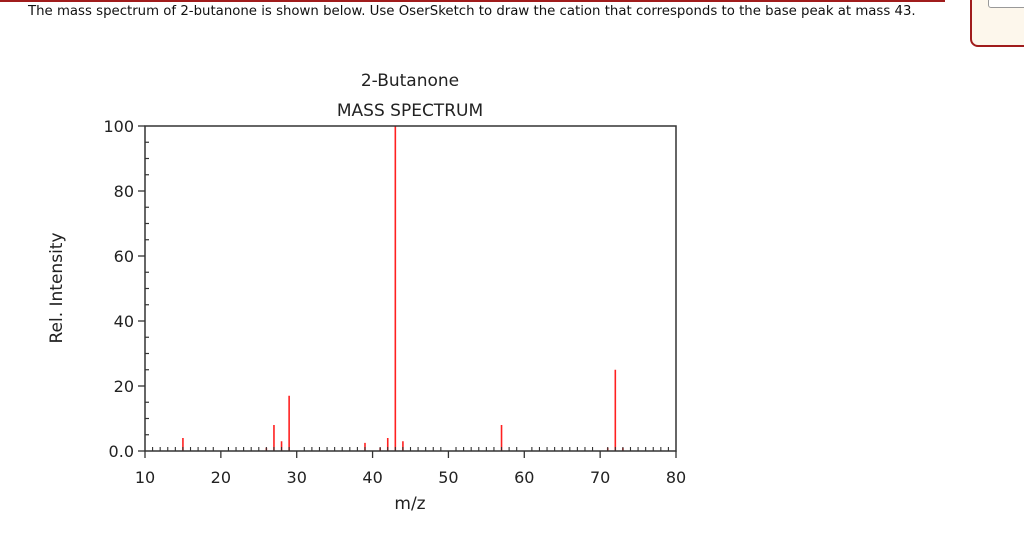 This screenshot has height=539, width=1024. Describe the element at coordinates (121, 451) in the screenshot. I see `y-tick-label: 0.0` at that location.